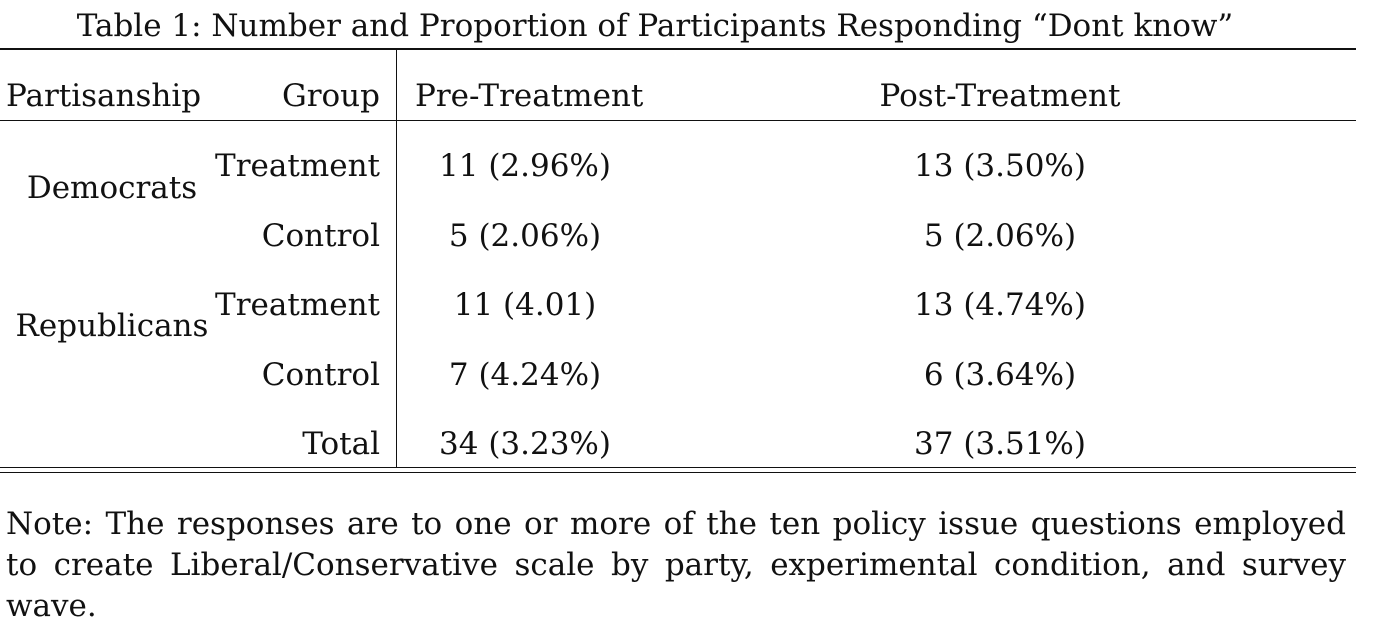  Describe the element at coordinates (112, 326) in the screenshot. I see `party-republicans: Republicans` at that location.